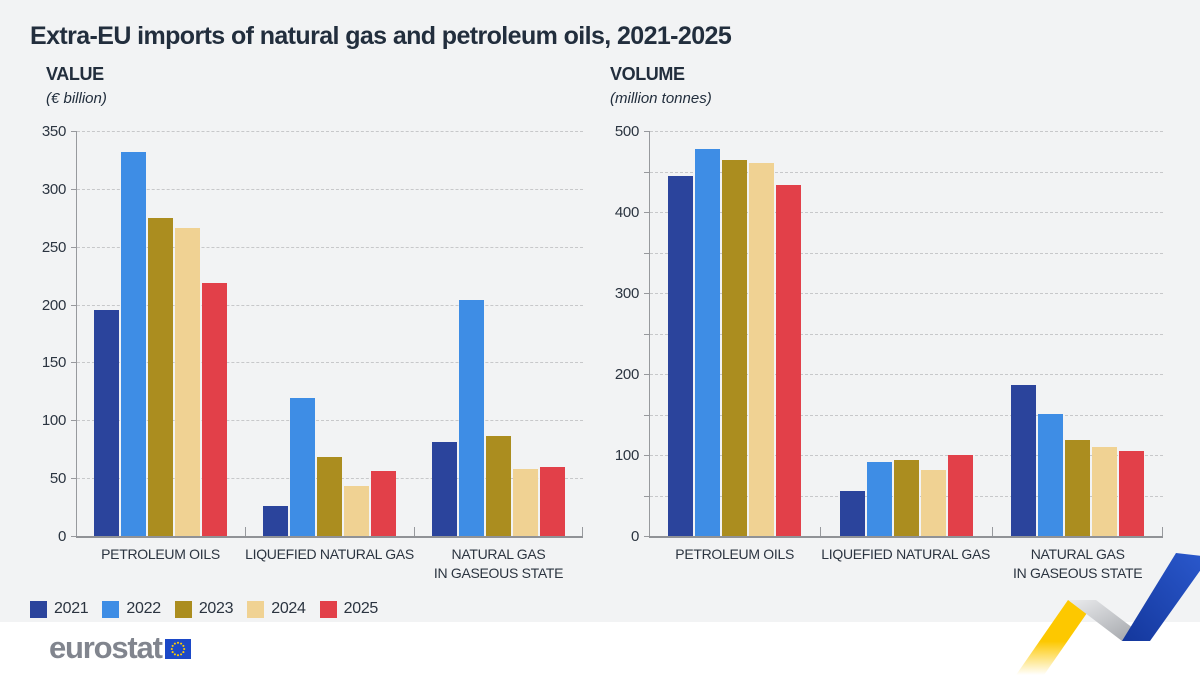 The height and width of the screenshot is (675, 1200). What do you see at coordinates (53, 247) in the screenshot?
I see `y-axis-label: 250` at bounding box center [53, 247].